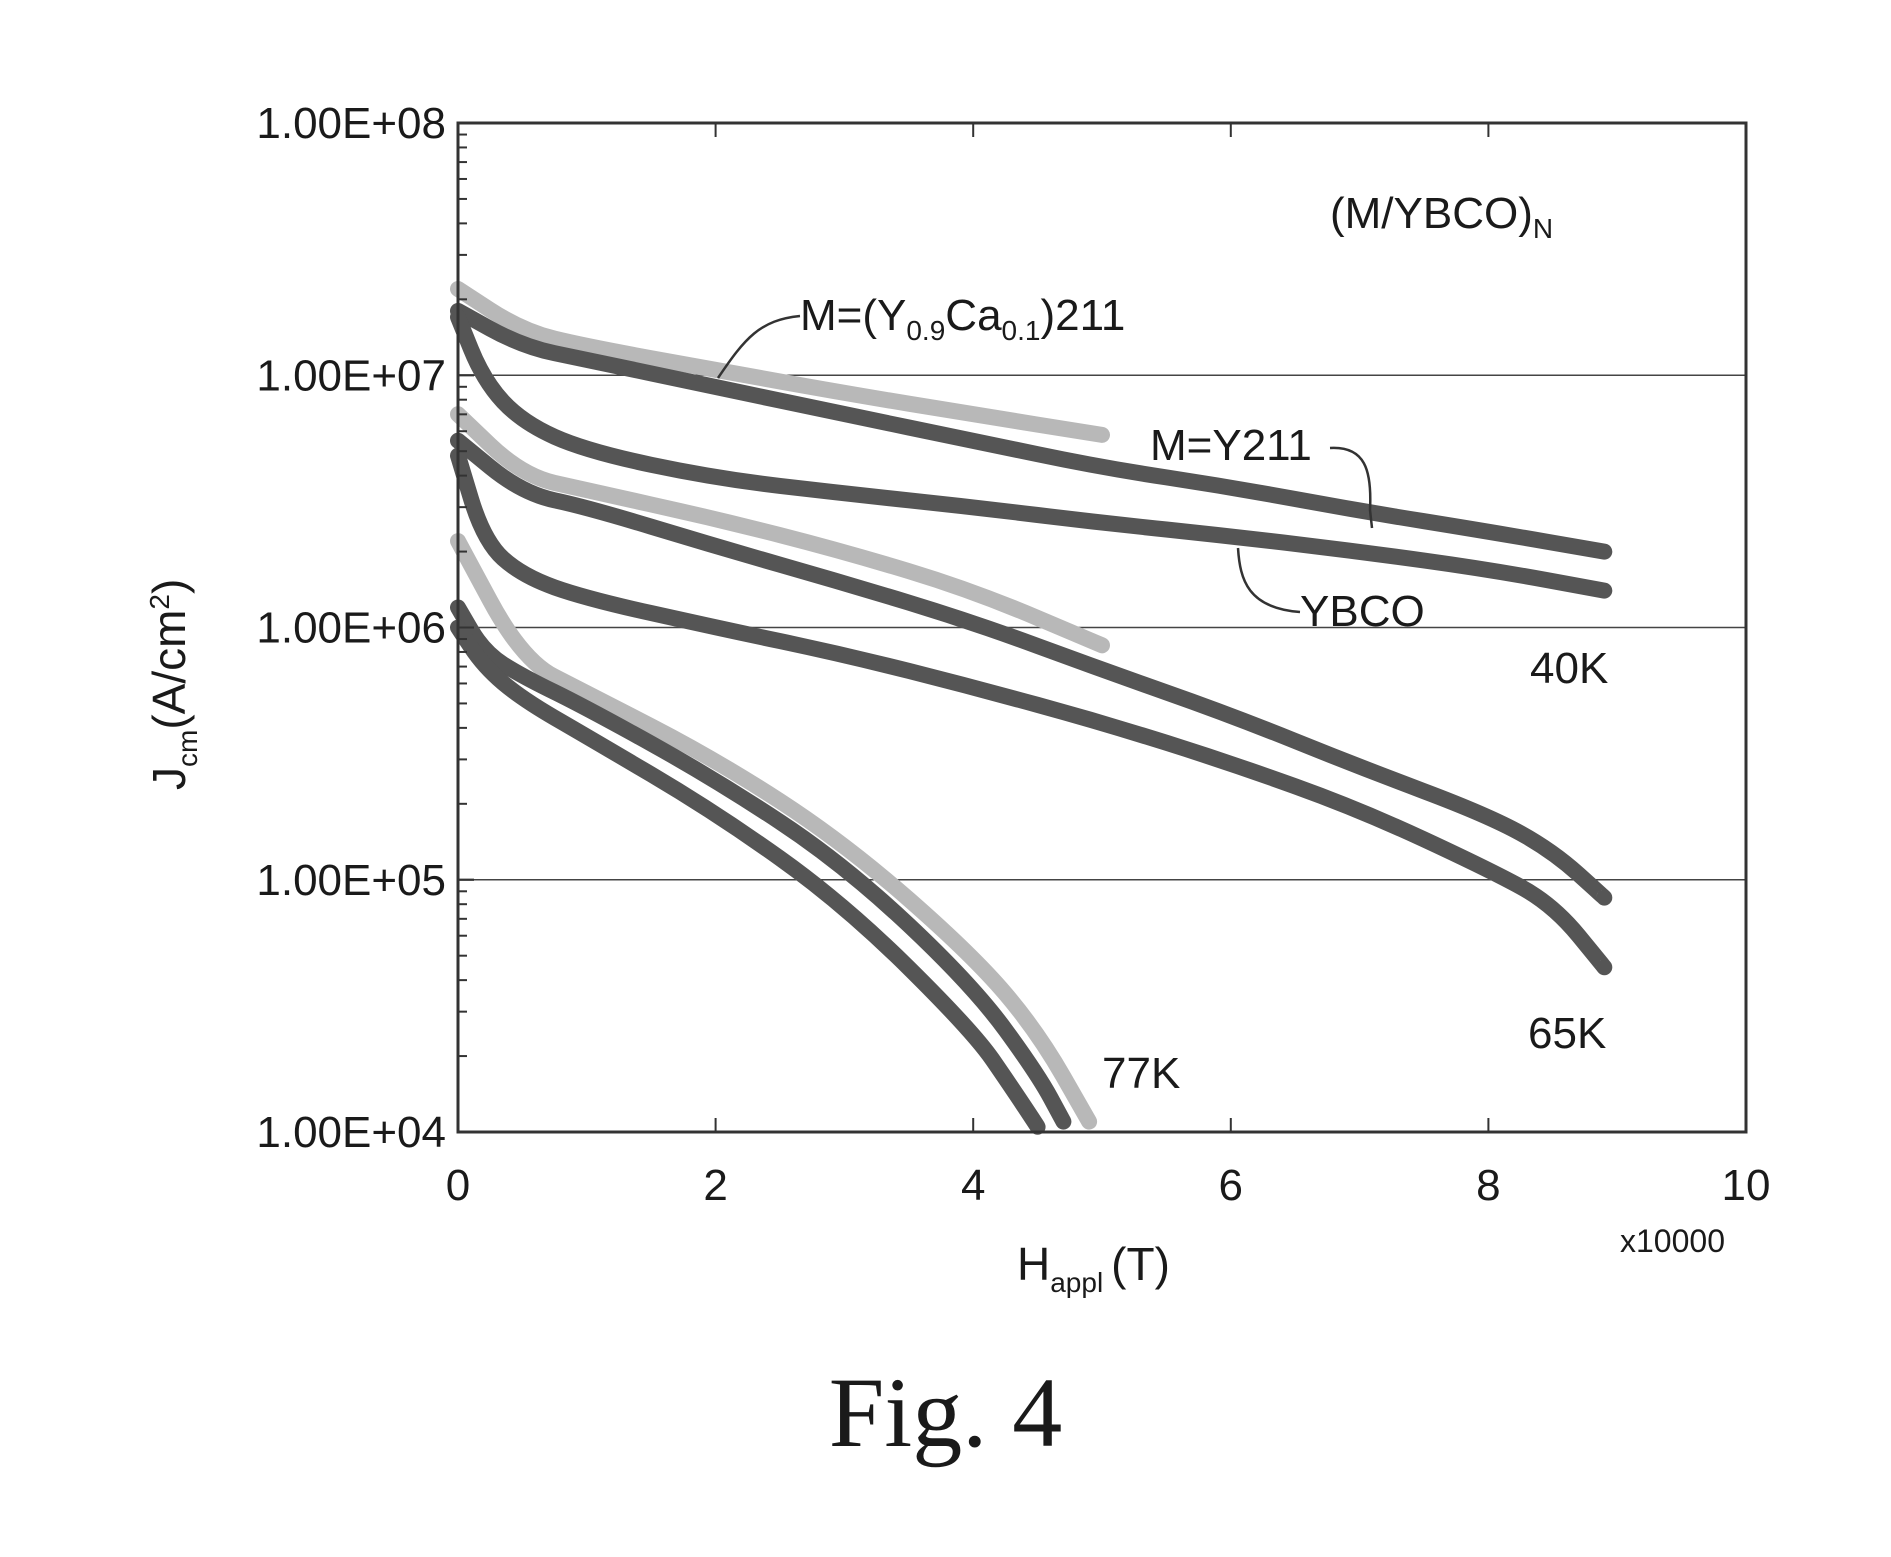  I want to click on series-line-77k-dark, so click(748, 877).